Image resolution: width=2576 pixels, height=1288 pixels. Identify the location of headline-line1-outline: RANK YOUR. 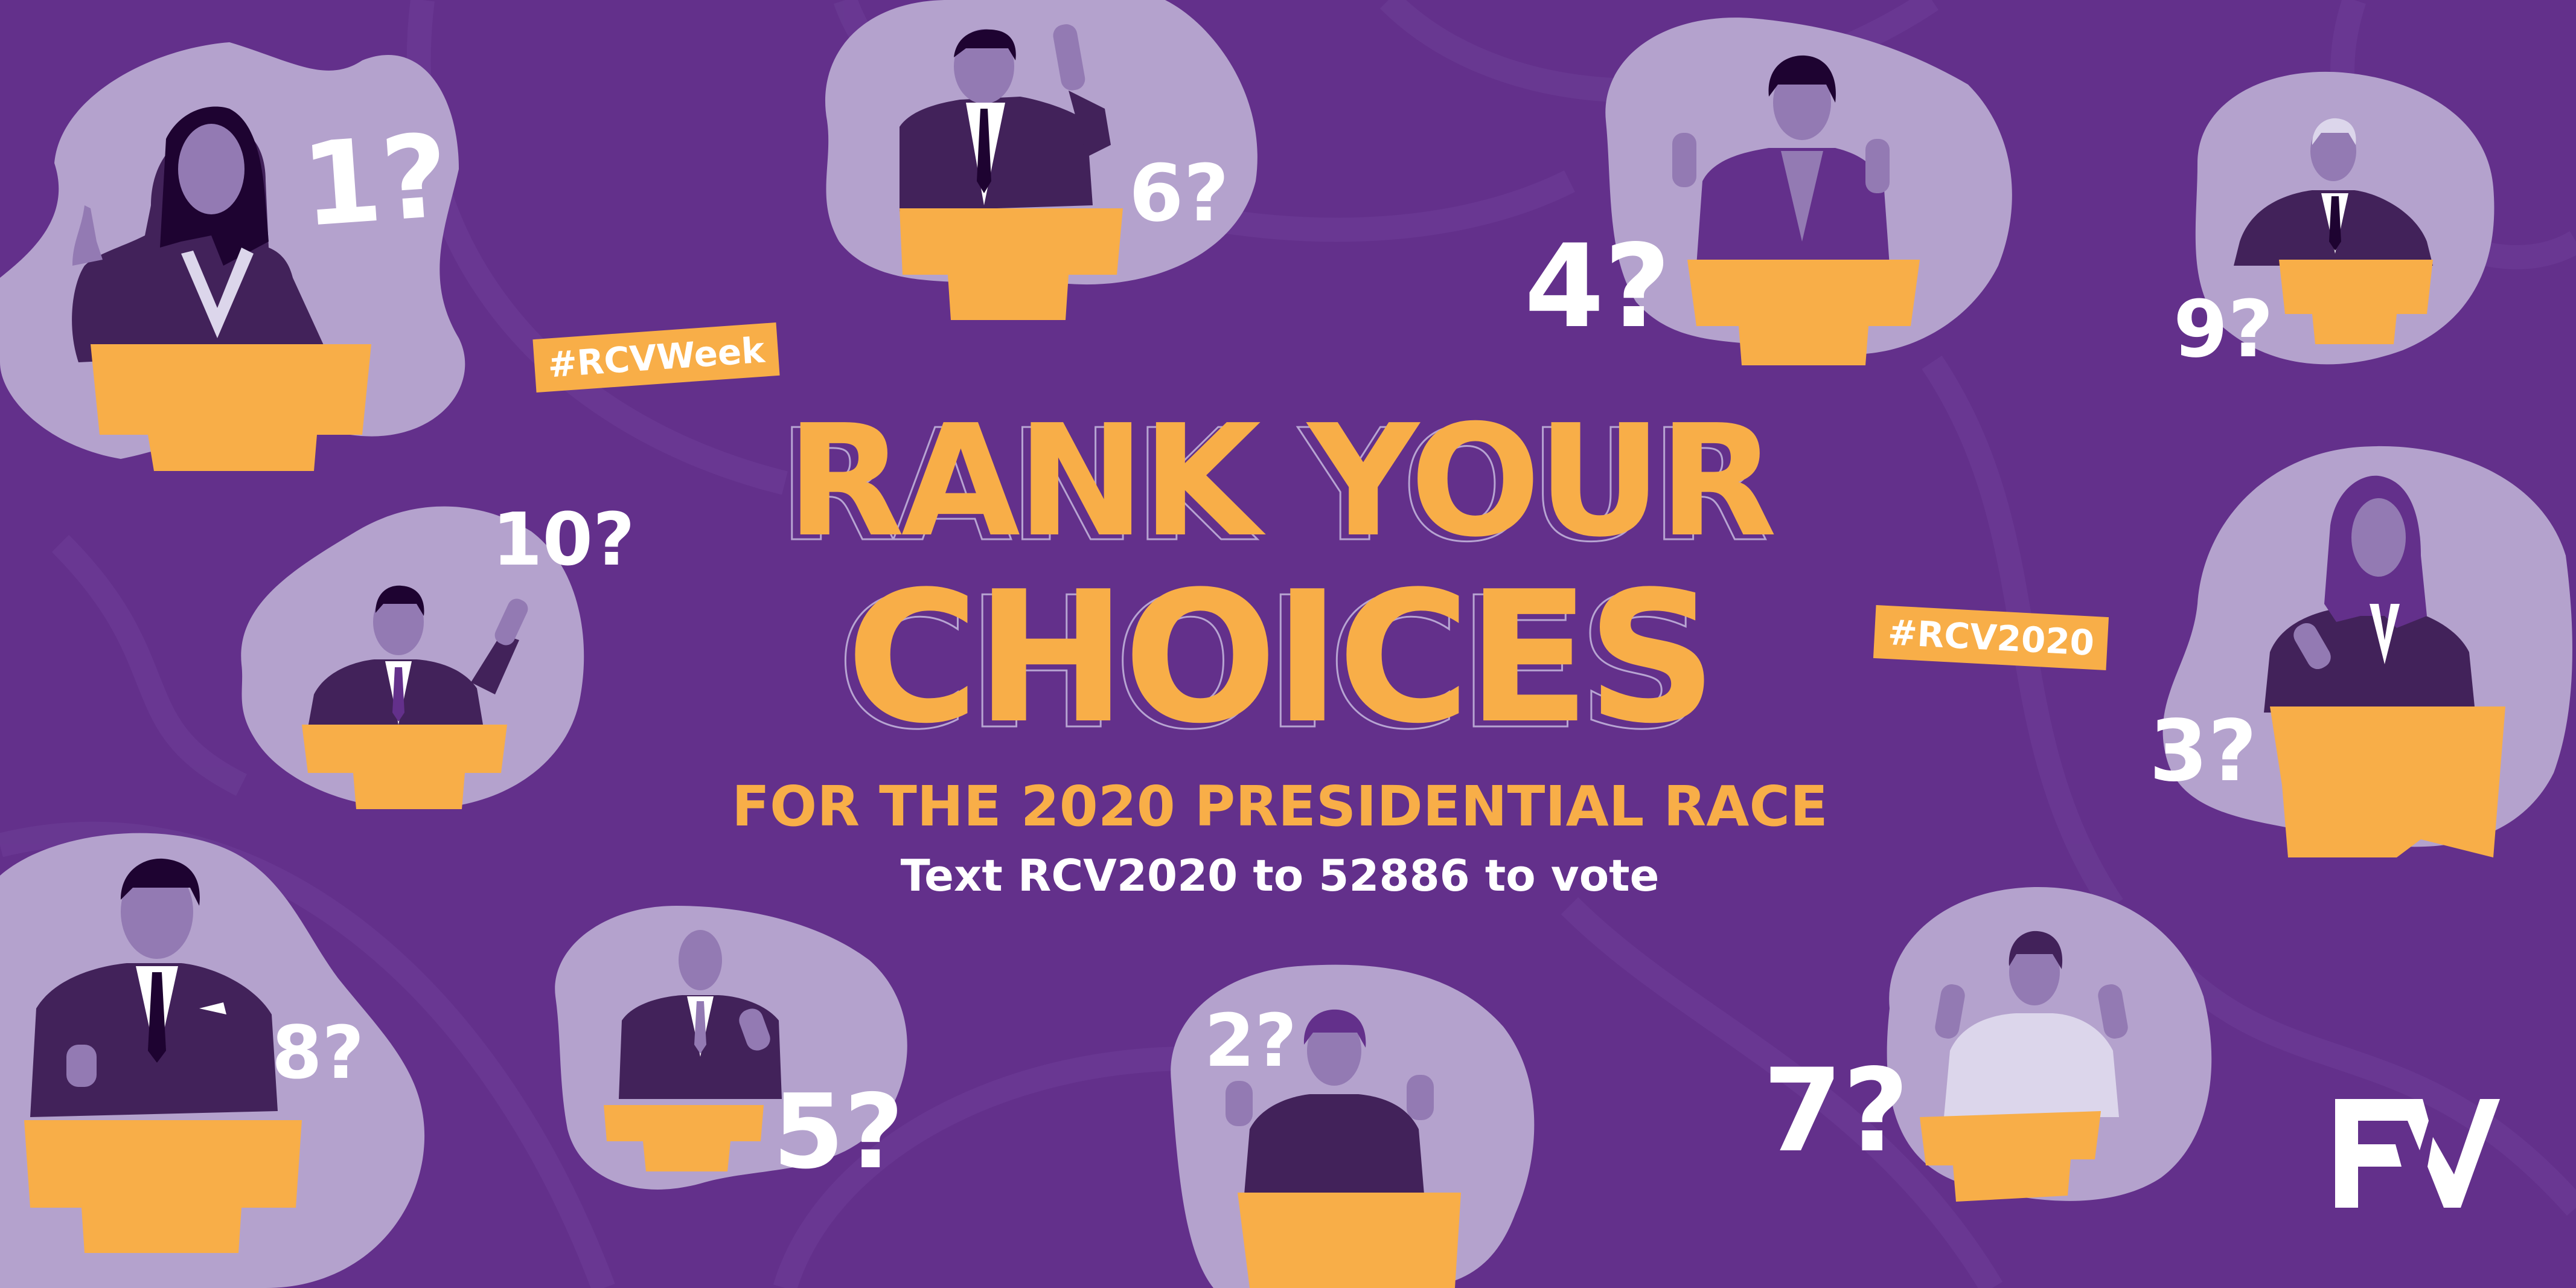
(1273, 486).